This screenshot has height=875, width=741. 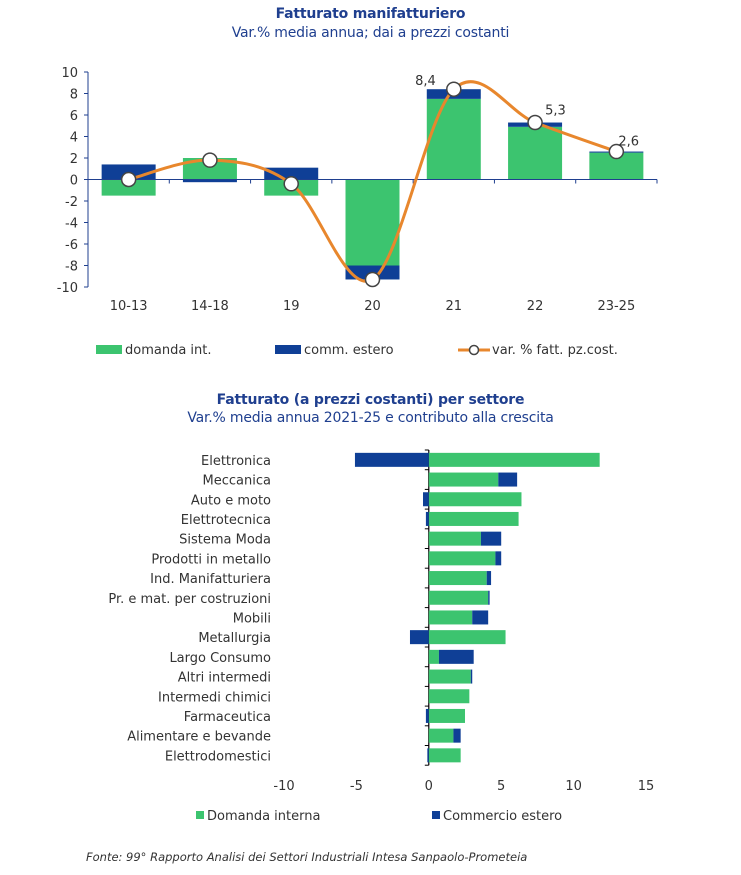 I want to click on category-label: Metallurgia, so click(x=234, y=638).